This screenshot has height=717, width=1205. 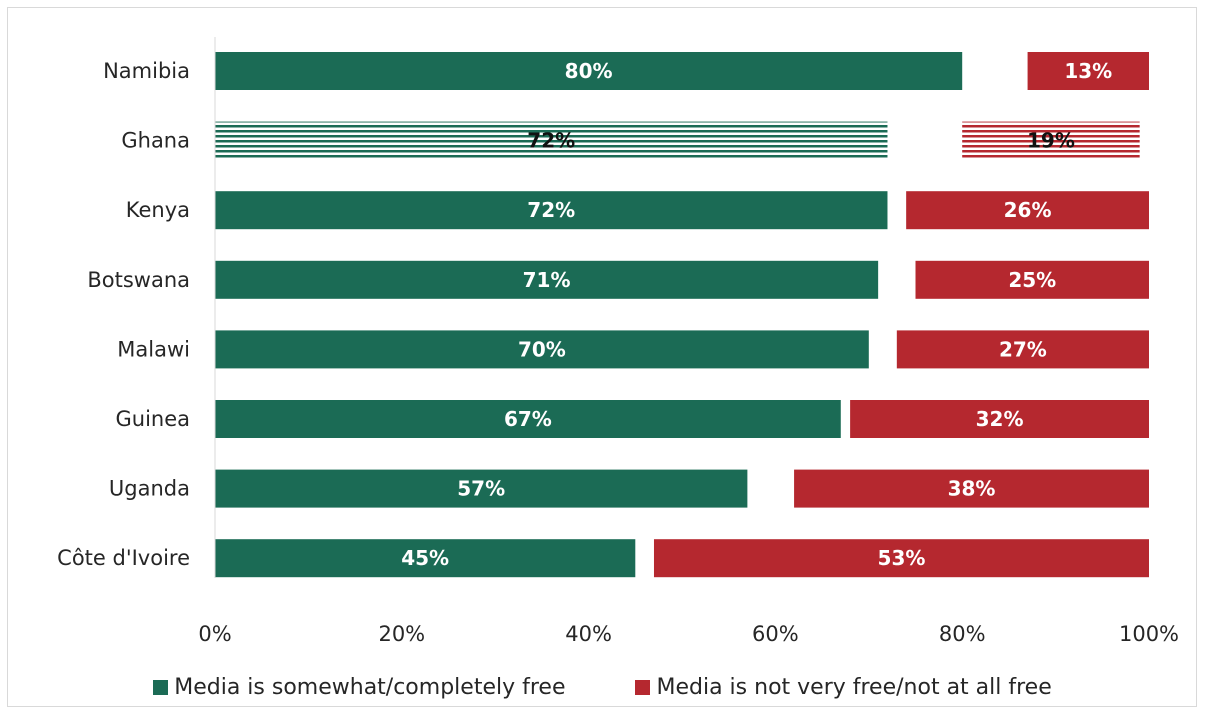 I want to click on legend-swatch-not-free, so click(x=643, y=687).